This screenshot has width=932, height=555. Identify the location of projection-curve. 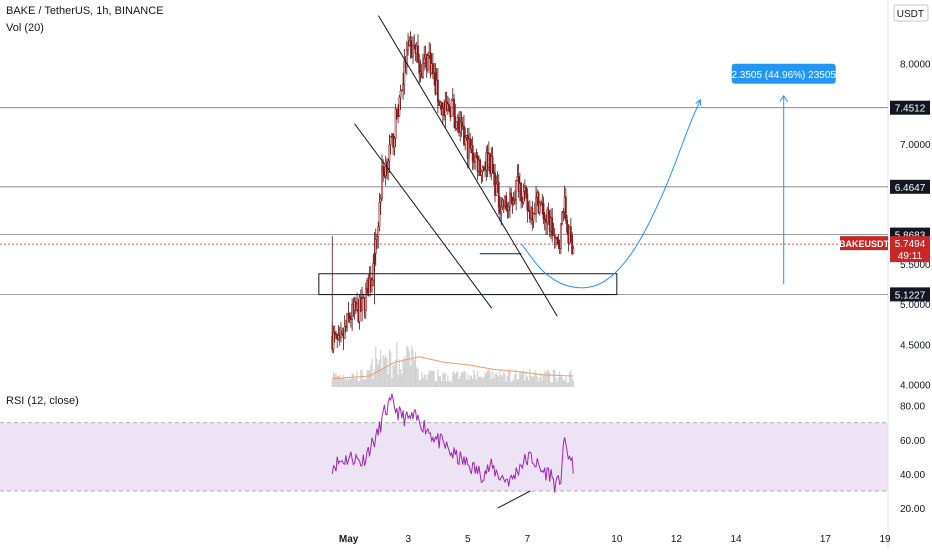
(611, 194).